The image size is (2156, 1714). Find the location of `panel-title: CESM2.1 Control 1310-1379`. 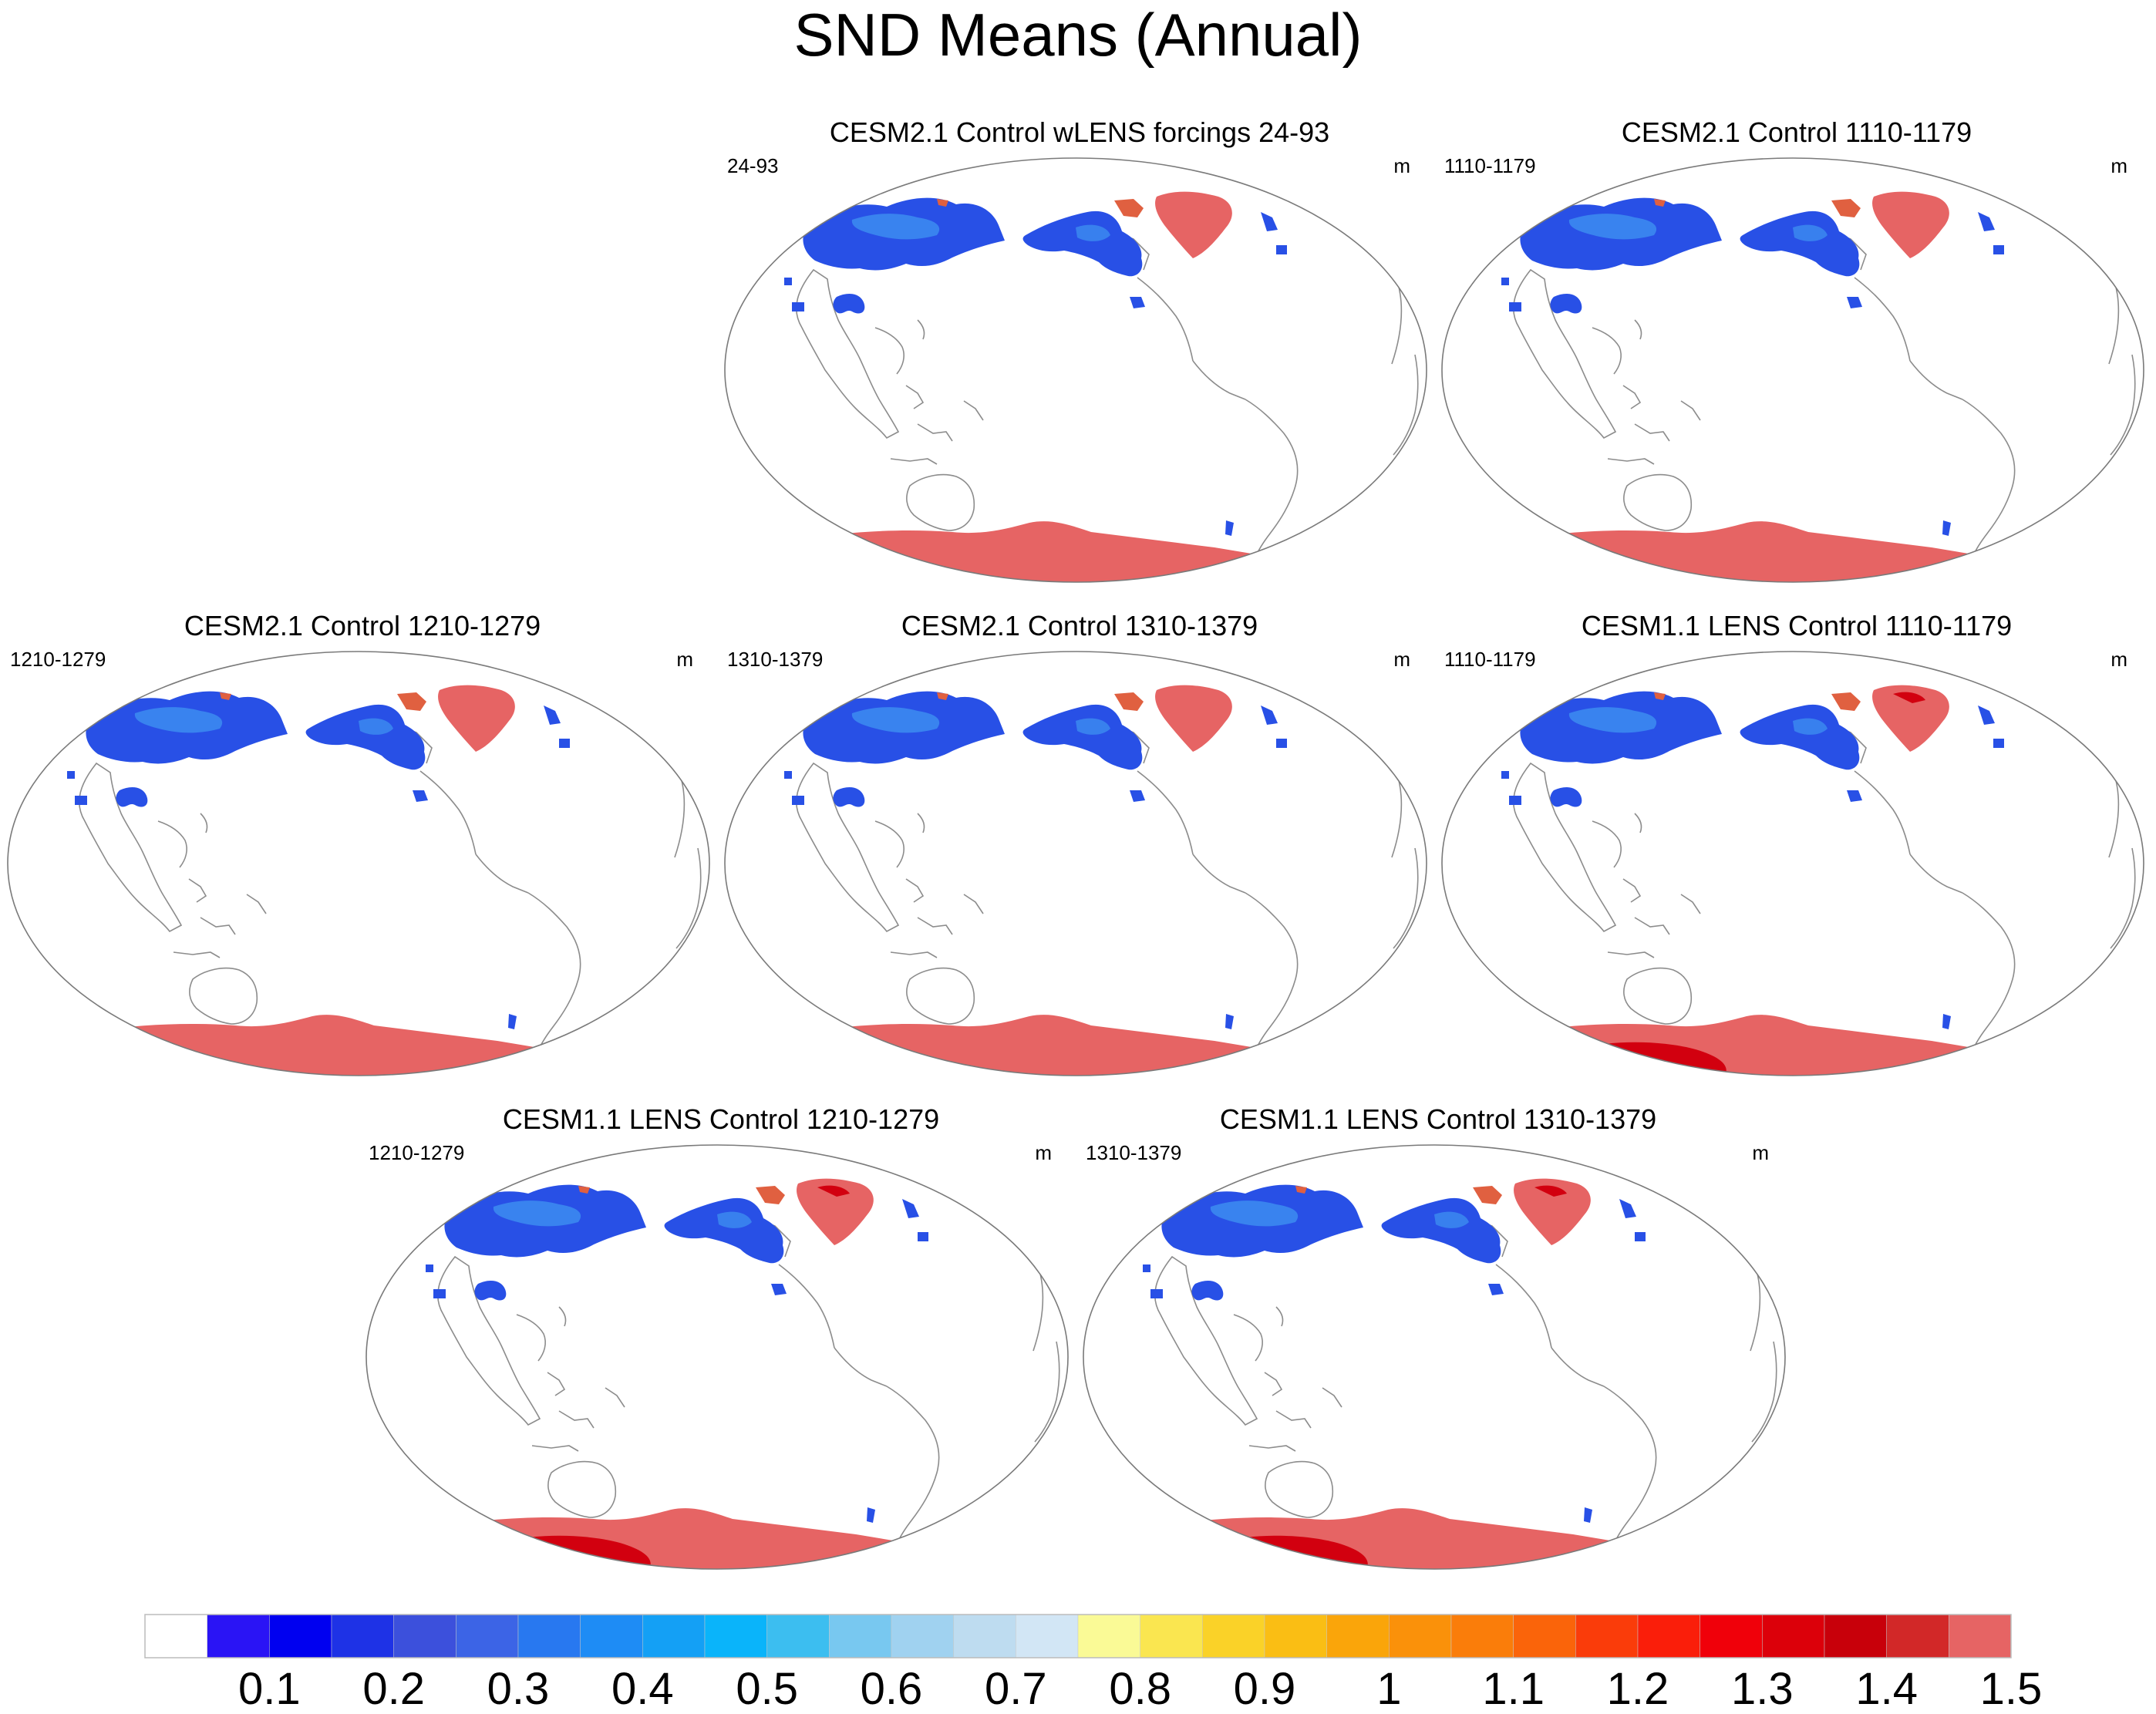

panel-title: CESM2.1 Control 1310-1379 is located at coordinates (1079, 625).